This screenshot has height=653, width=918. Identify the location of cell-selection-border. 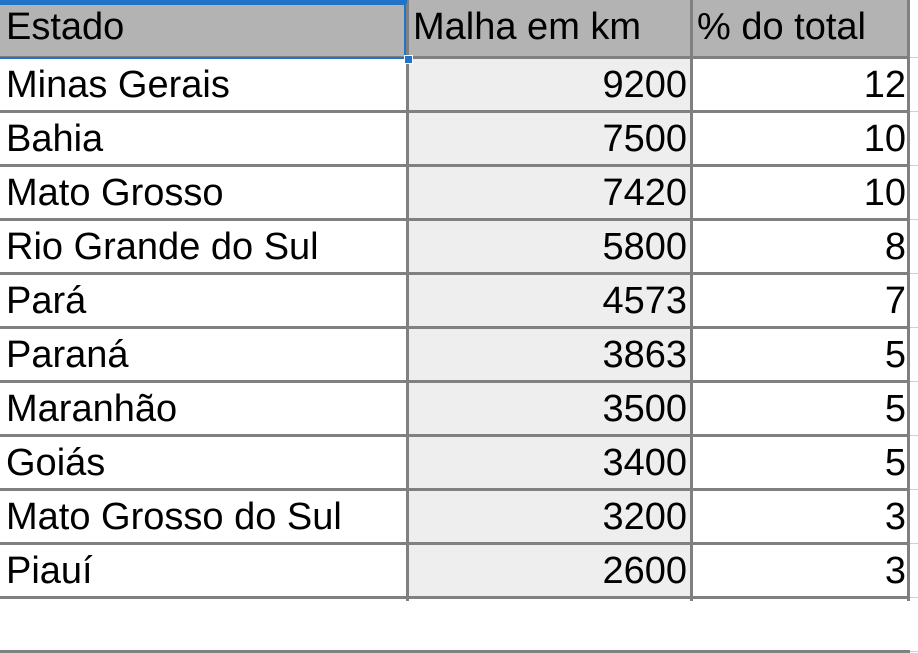
(203, 31).